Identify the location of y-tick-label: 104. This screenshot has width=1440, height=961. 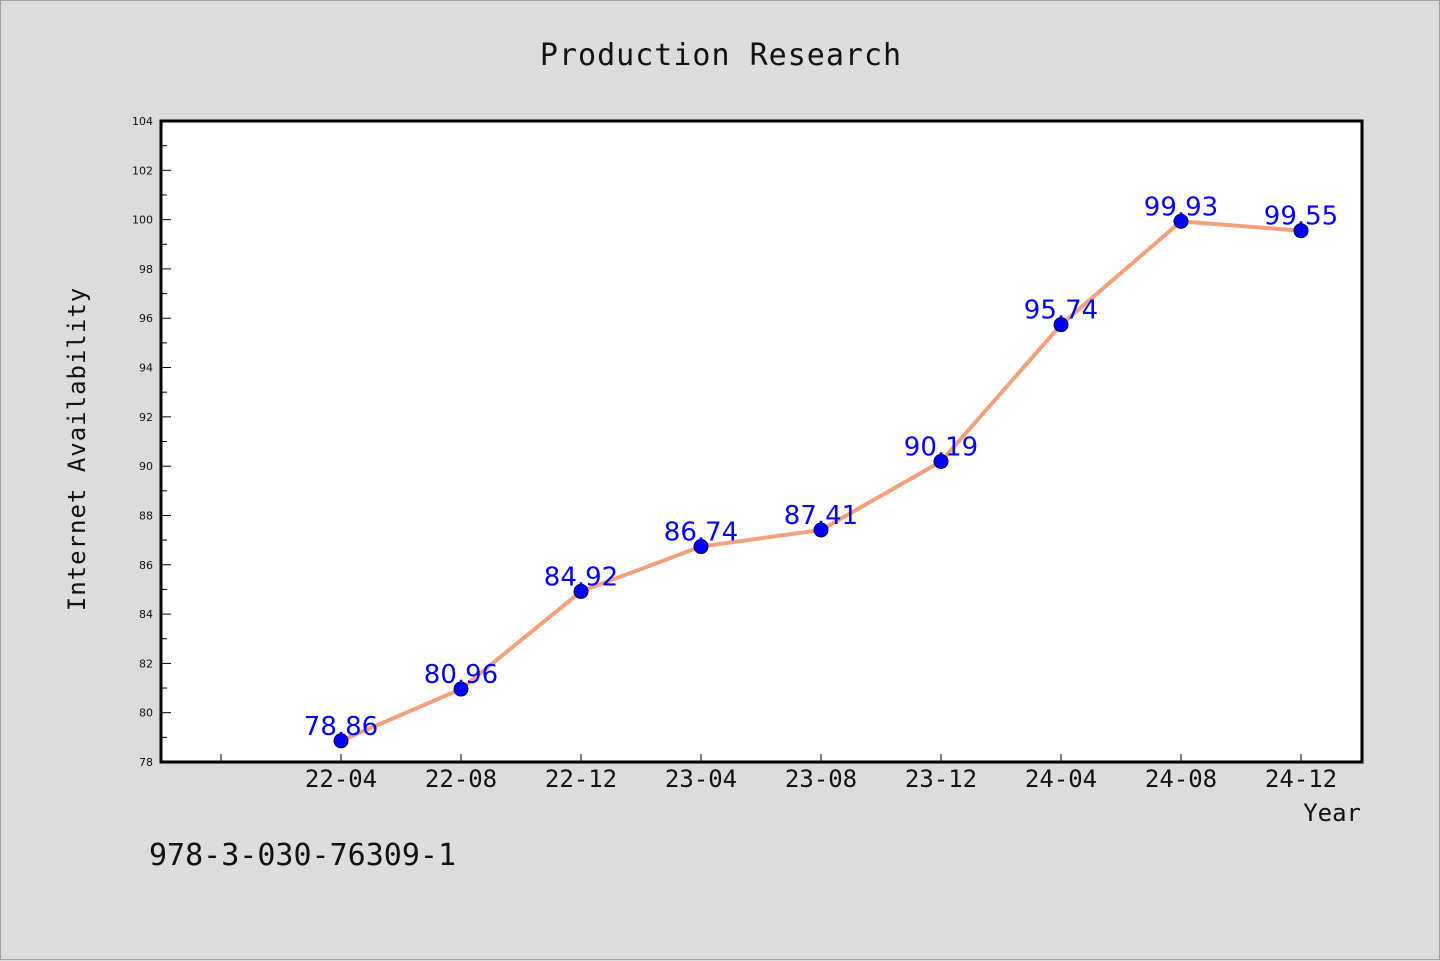
(142, 121).